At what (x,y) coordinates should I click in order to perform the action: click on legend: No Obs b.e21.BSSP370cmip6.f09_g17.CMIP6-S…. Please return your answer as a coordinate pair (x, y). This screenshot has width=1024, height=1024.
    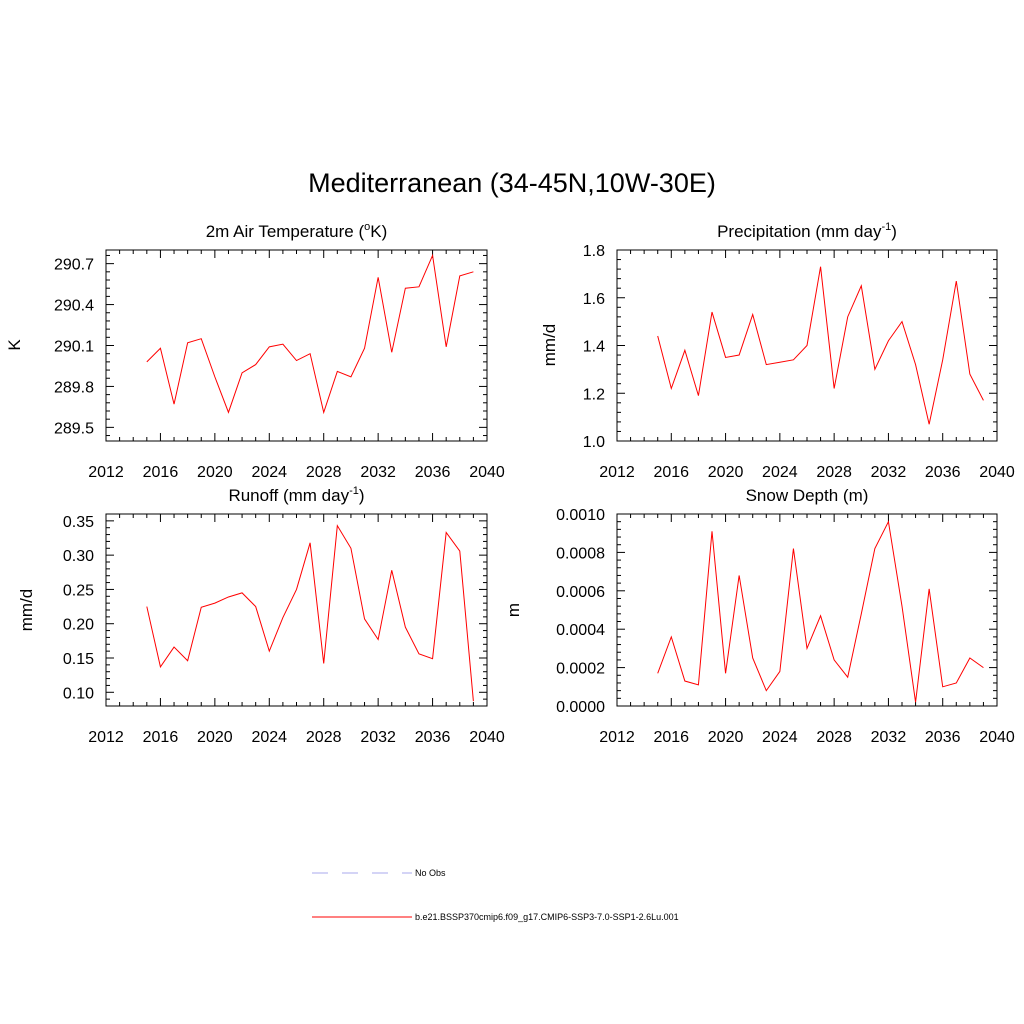
    Looking at the image, I should click on (495, 895).